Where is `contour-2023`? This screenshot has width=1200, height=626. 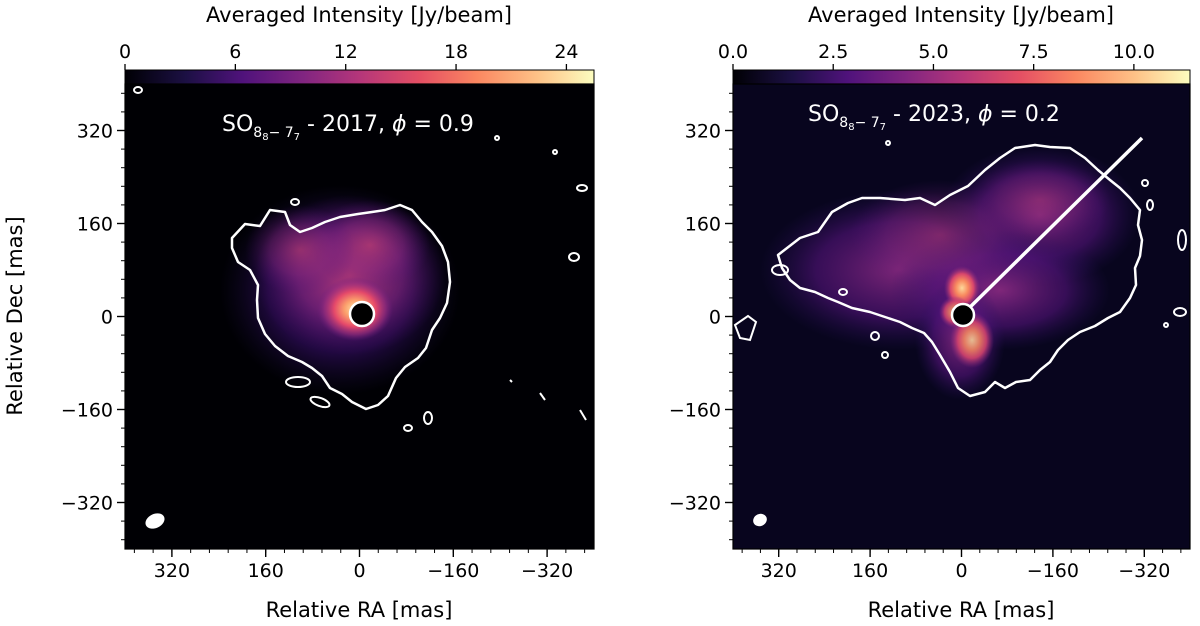
contour-2023 is located at coordinates (960, 270).